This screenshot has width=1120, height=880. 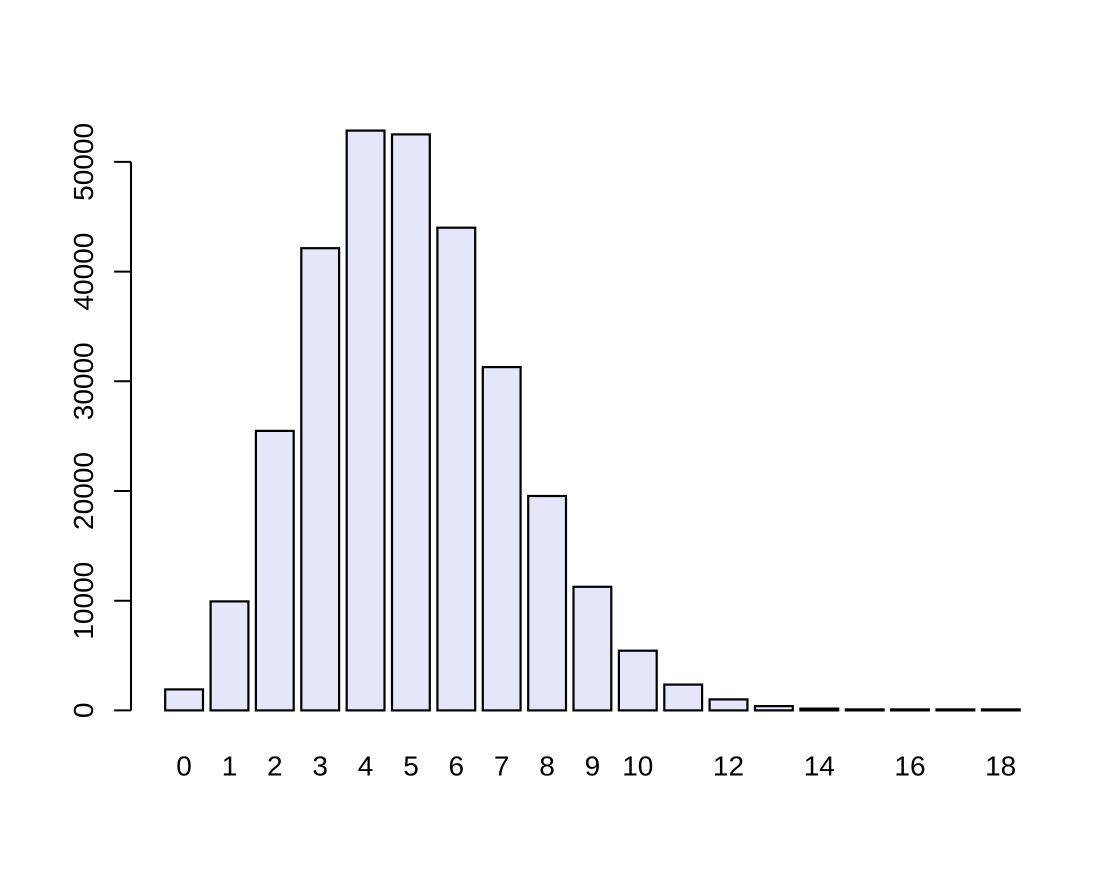 What do you see at coordinates (411, 766) in the screenshot?
I see `svg-text: 5` at bounding box center [411, 766].